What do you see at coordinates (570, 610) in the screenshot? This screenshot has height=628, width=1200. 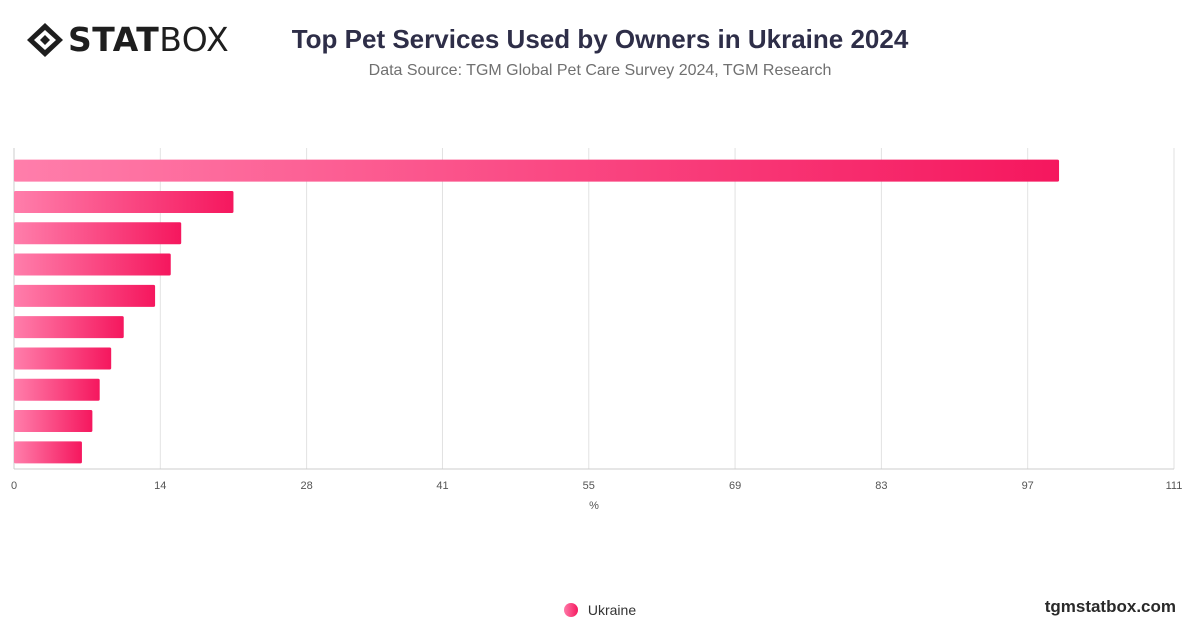 I see `legend-swatch` at bounding box center [570, 610].